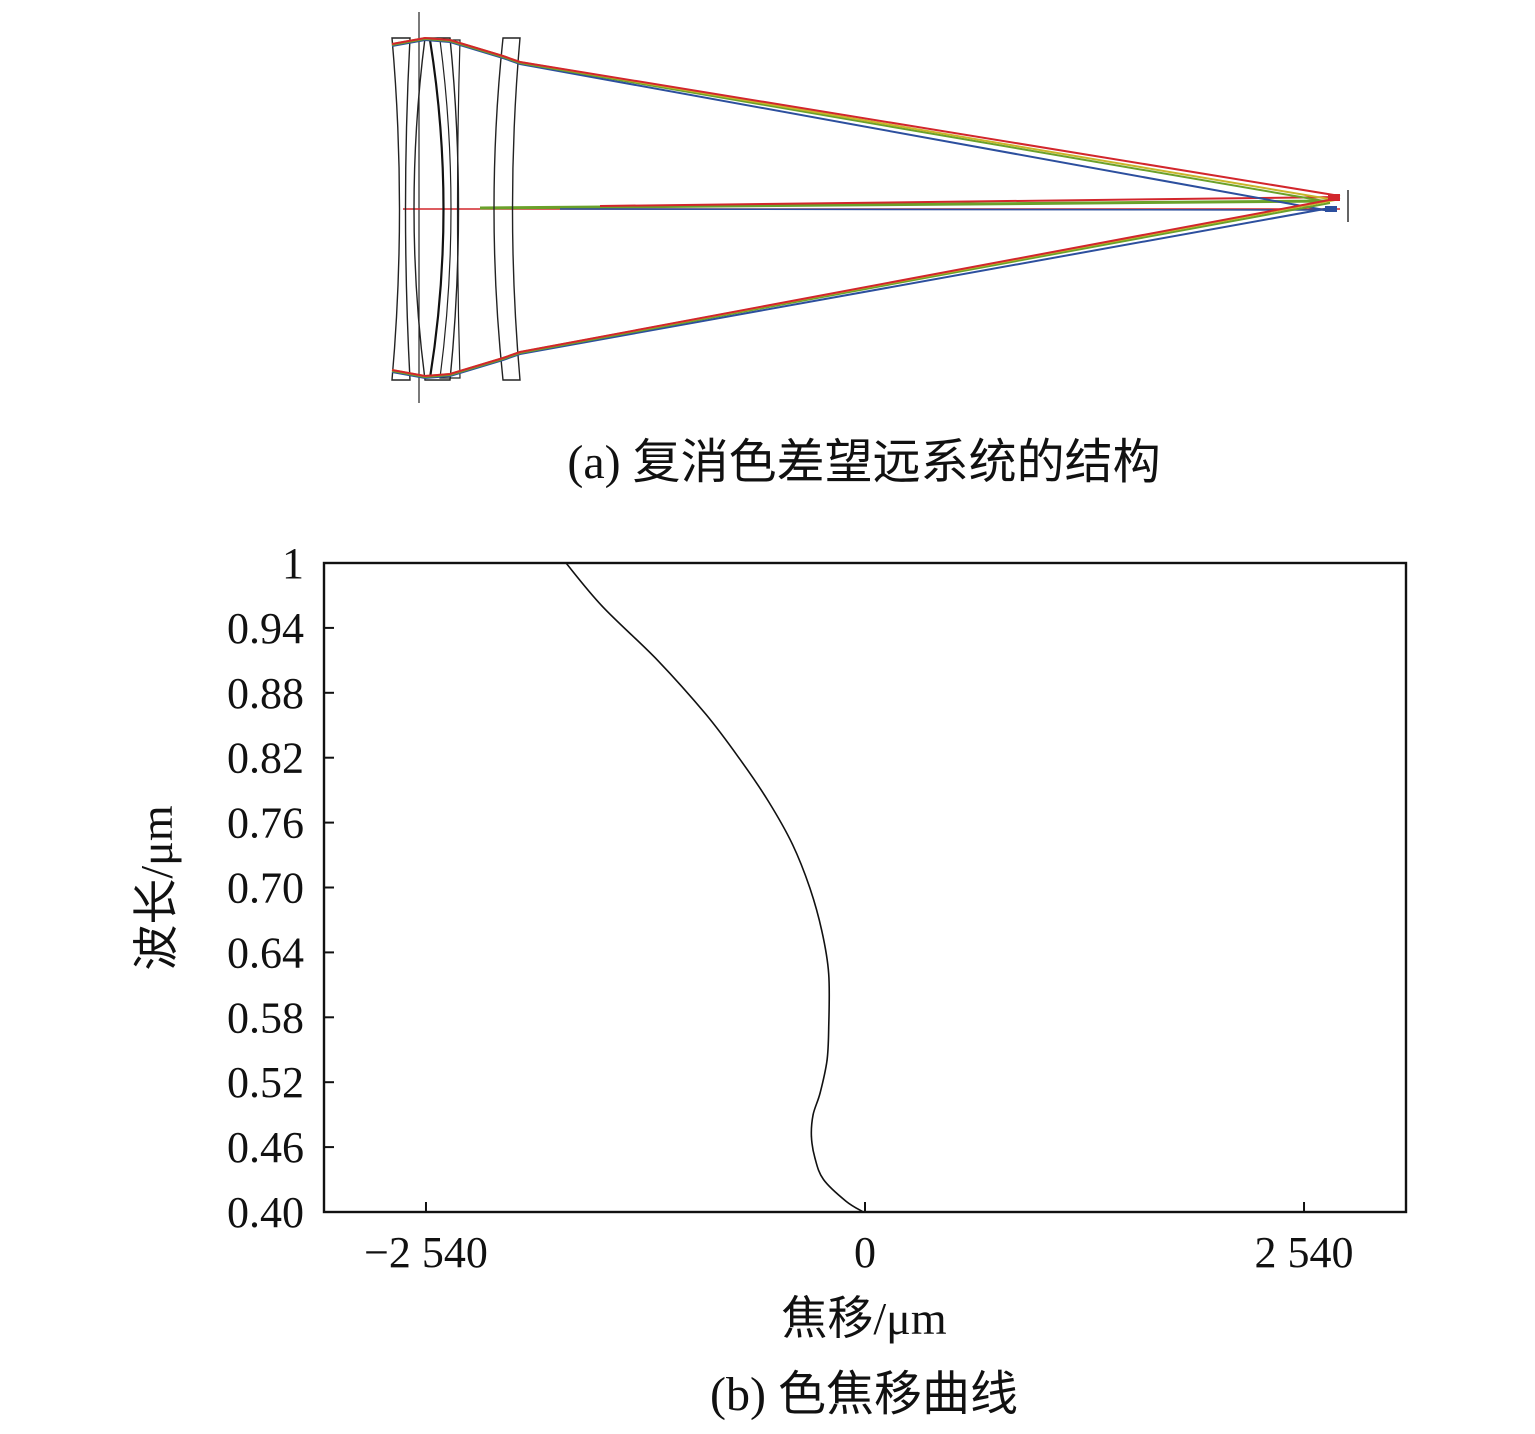  Describe the element at coordinates (1304, 1252) in the screenshot. I see `x-tick-label: 2 540` at that location.